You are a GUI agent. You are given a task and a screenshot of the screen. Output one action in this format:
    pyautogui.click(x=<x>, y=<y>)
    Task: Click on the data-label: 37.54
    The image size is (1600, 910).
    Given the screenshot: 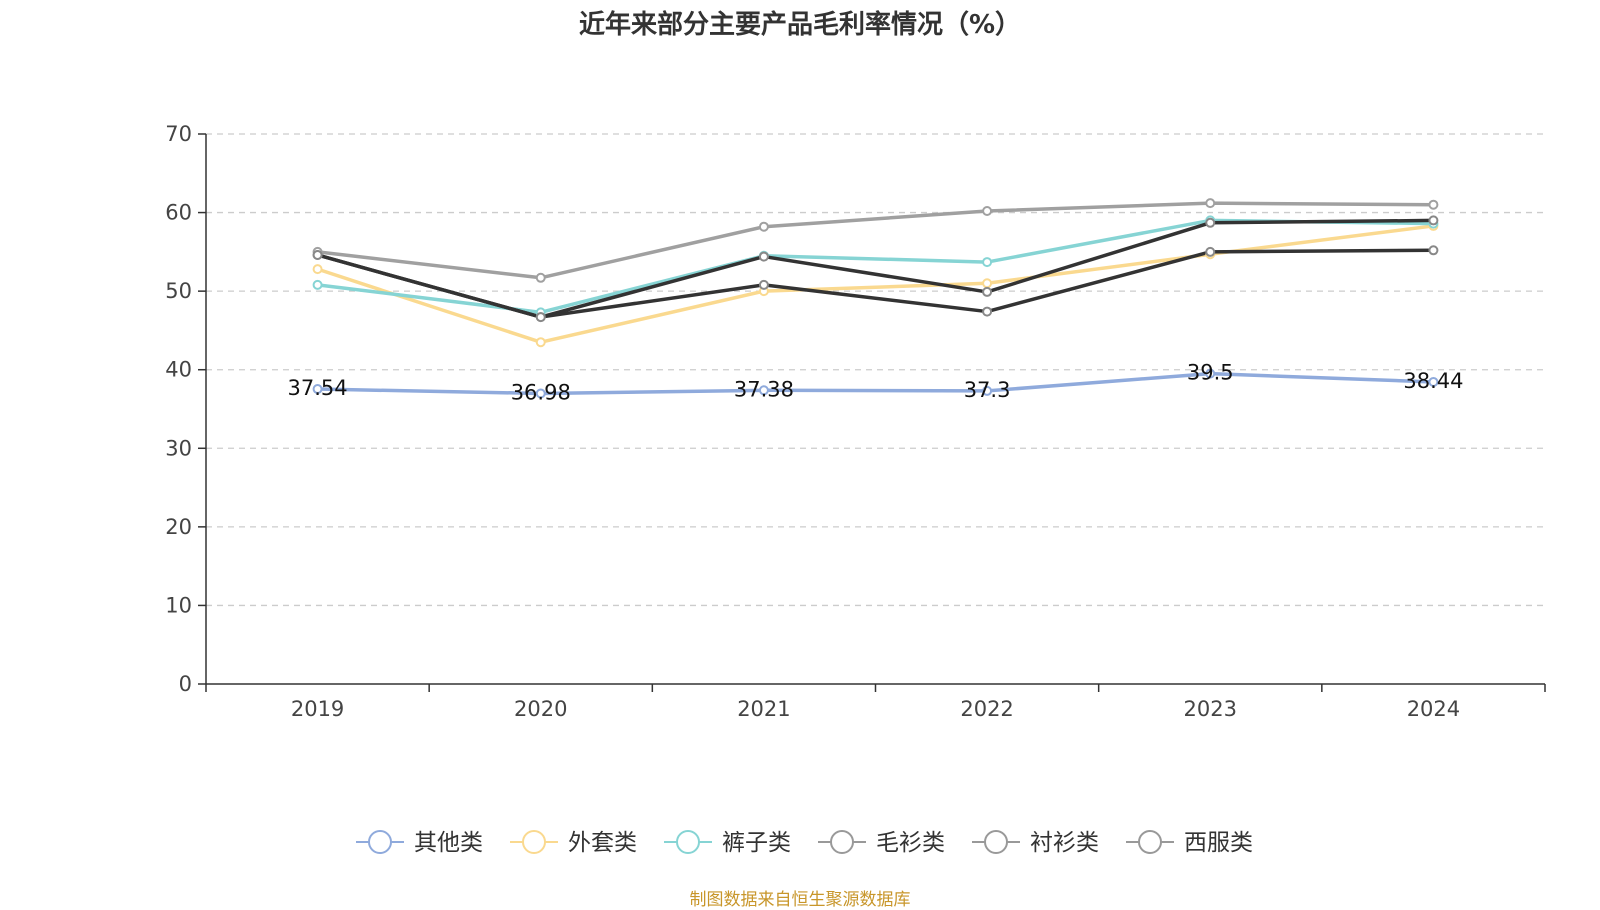 What is the action you would take?
    pyautogui.click(x=318, y=388)
    